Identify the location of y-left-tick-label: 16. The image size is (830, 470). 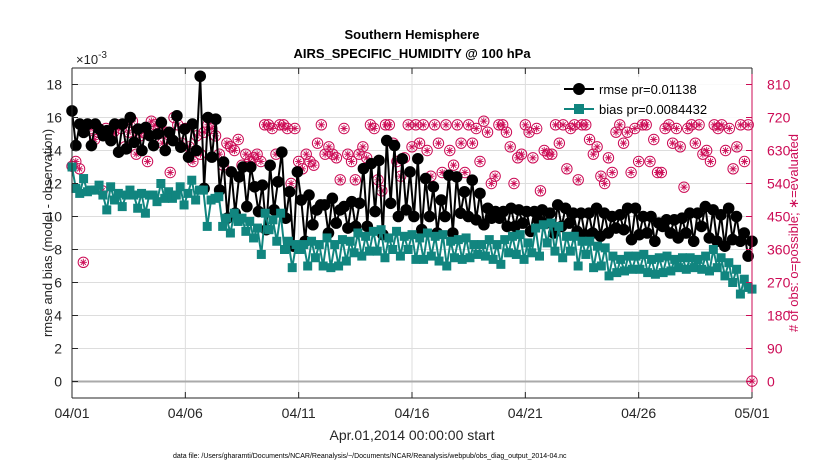
(54, 118).